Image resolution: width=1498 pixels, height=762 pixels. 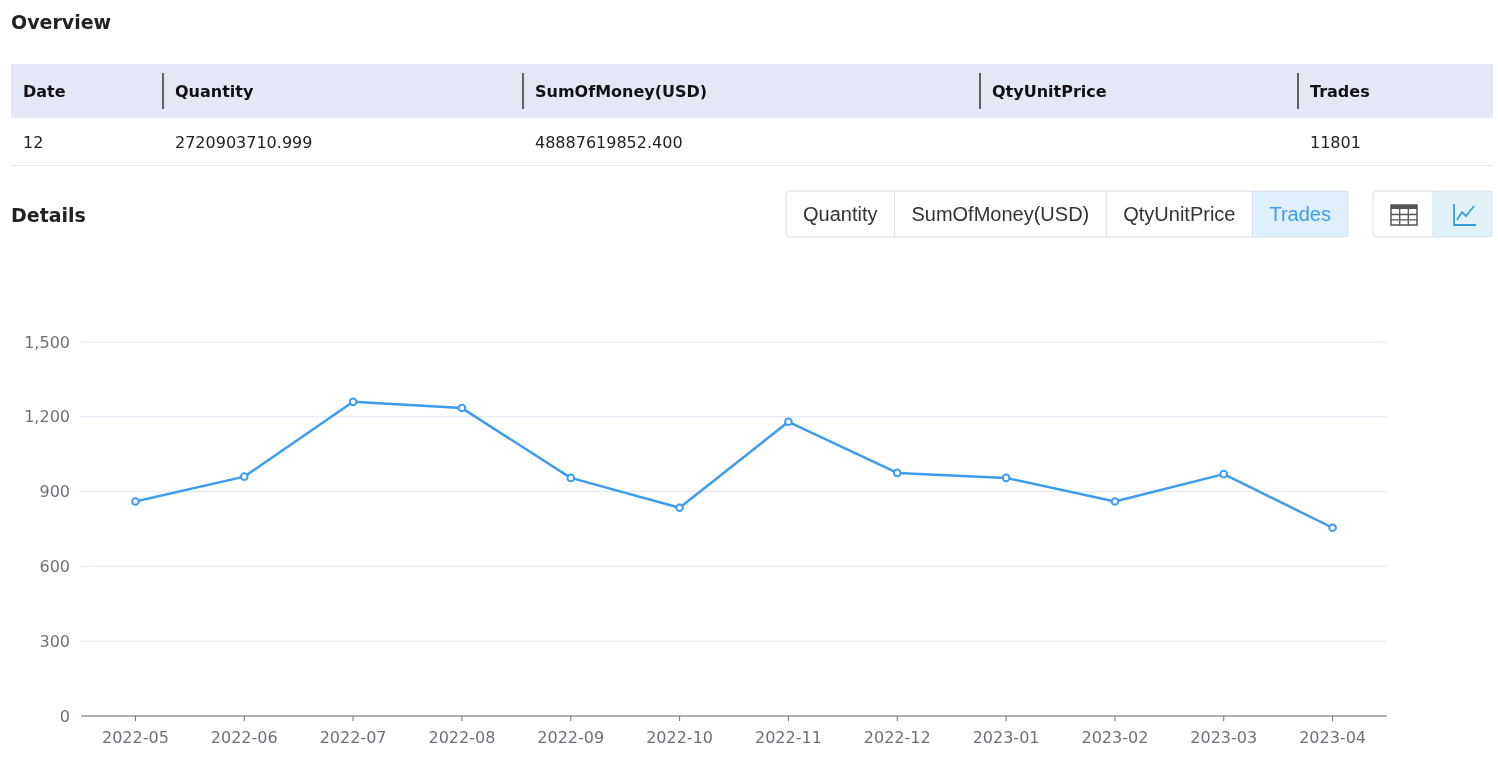 I want to click on x-tick-label: 2023-04, so click(x=1333, y=737).